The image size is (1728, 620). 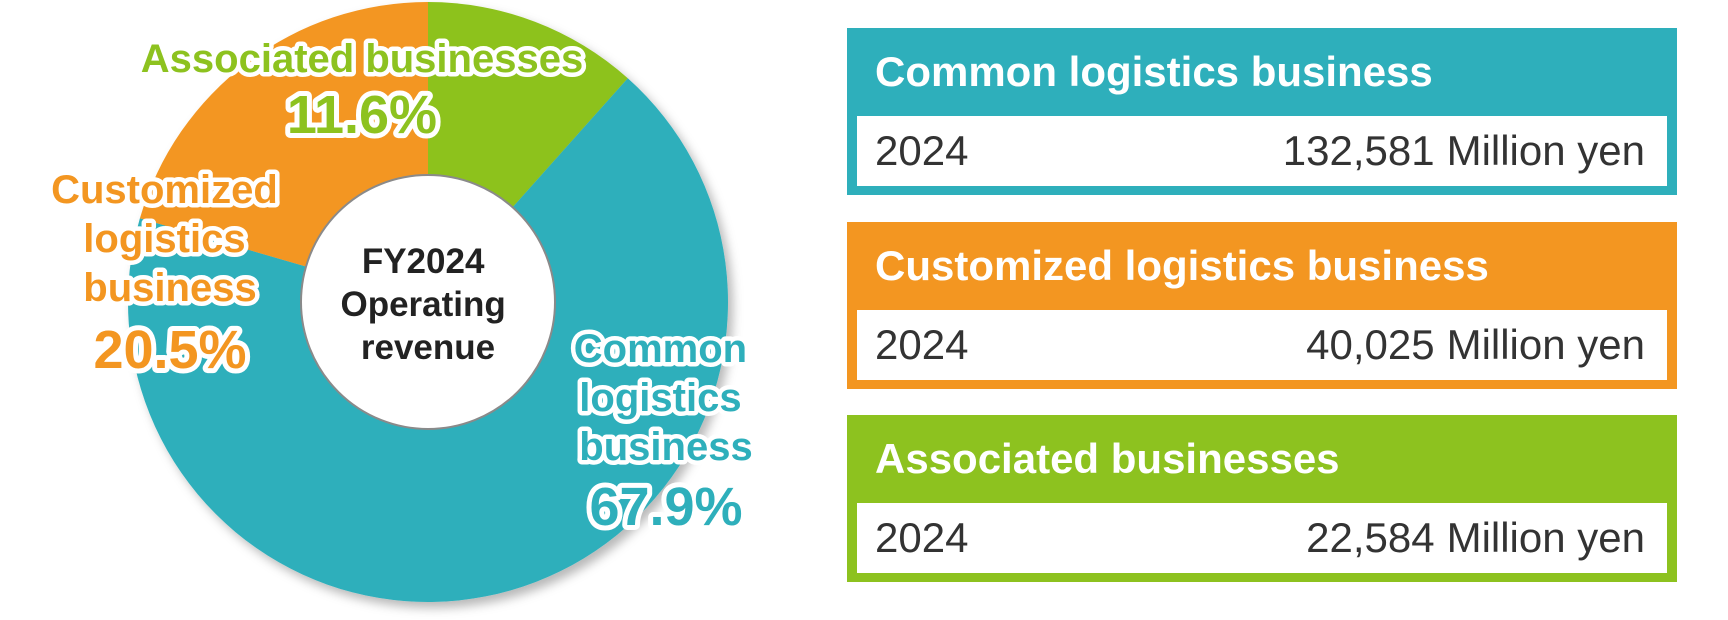 I want to click on card-title: Common logistics business, so click(x=1154, y=71).